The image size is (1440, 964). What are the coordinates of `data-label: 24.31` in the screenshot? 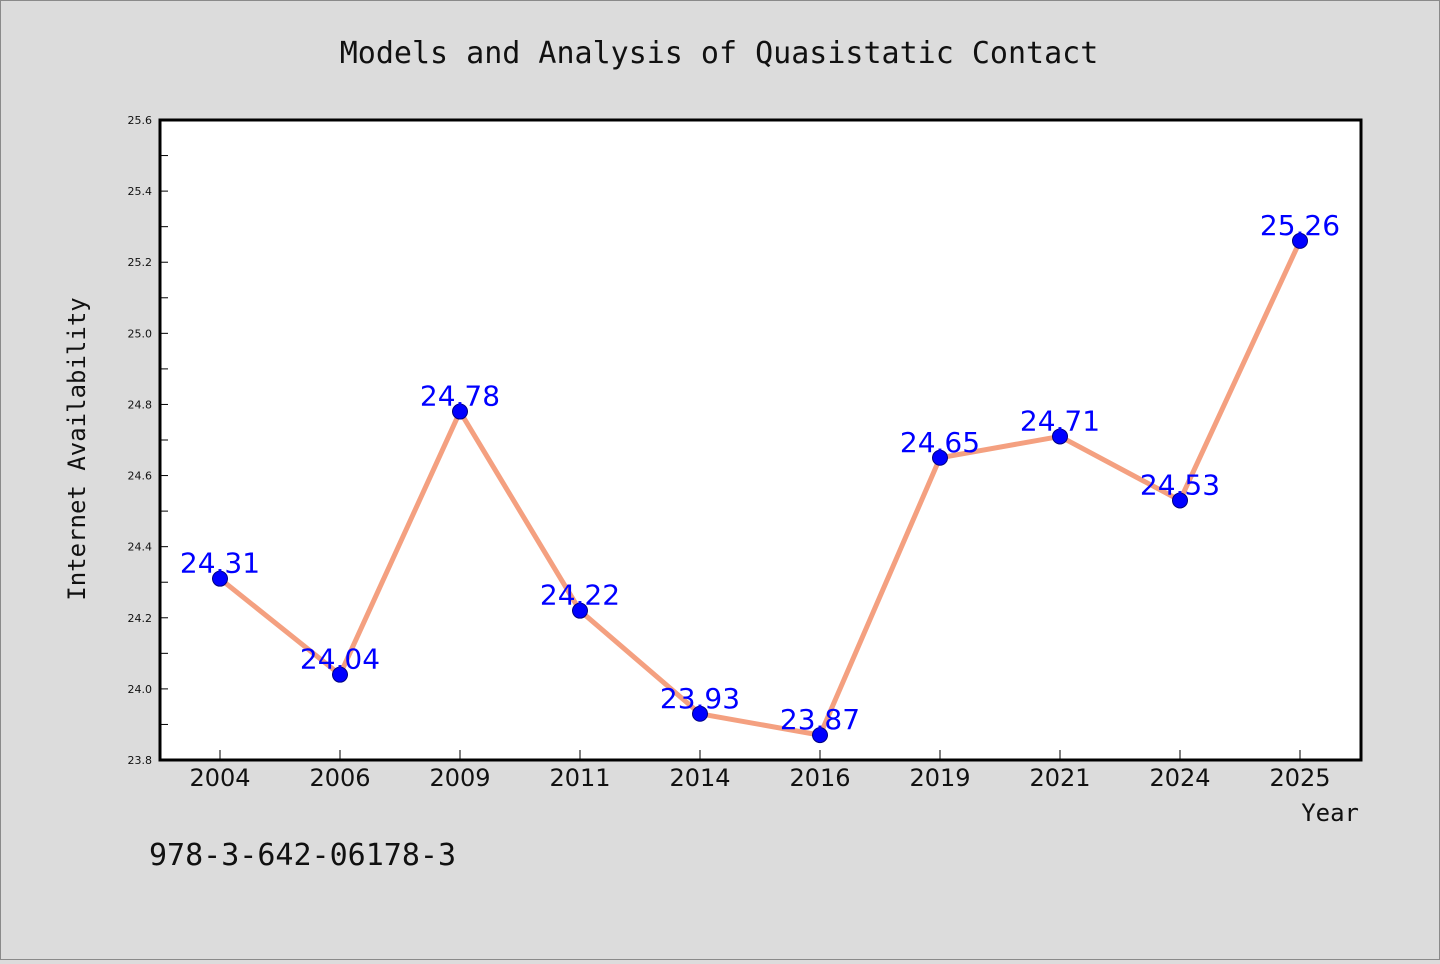 It's located at (220, 563).